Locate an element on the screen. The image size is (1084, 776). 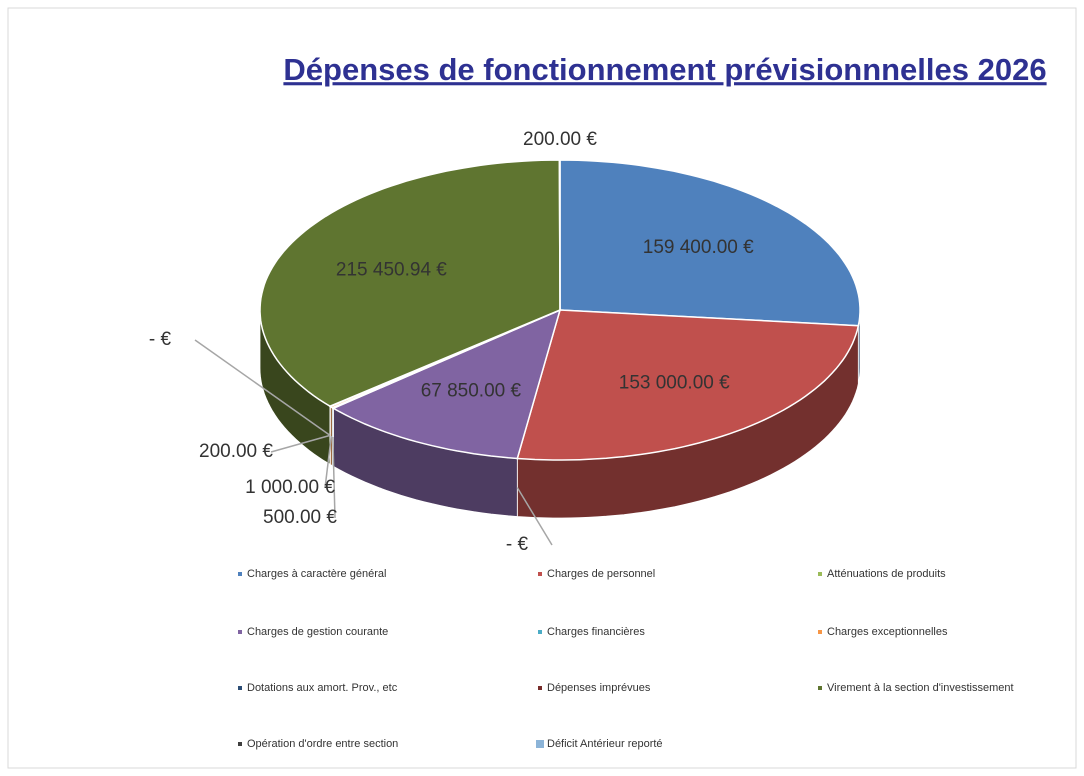
data-label: 153 000.00 € is located at coordinates (674, 382).